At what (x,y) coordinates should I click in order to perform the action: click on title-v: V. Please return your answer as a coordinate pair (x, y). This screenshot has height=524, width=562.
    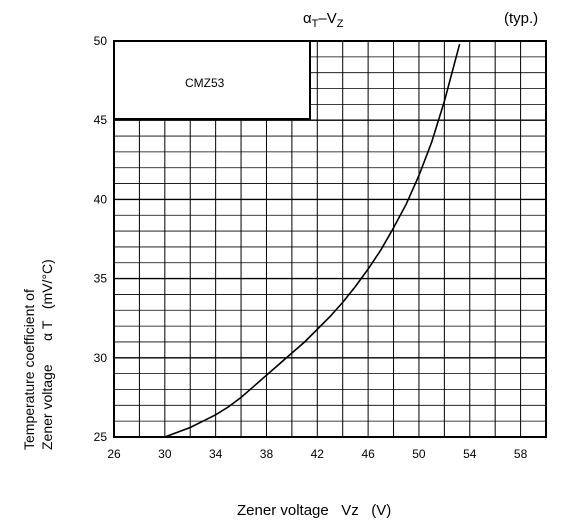
    Looking at the image, I should click on (332, 18).